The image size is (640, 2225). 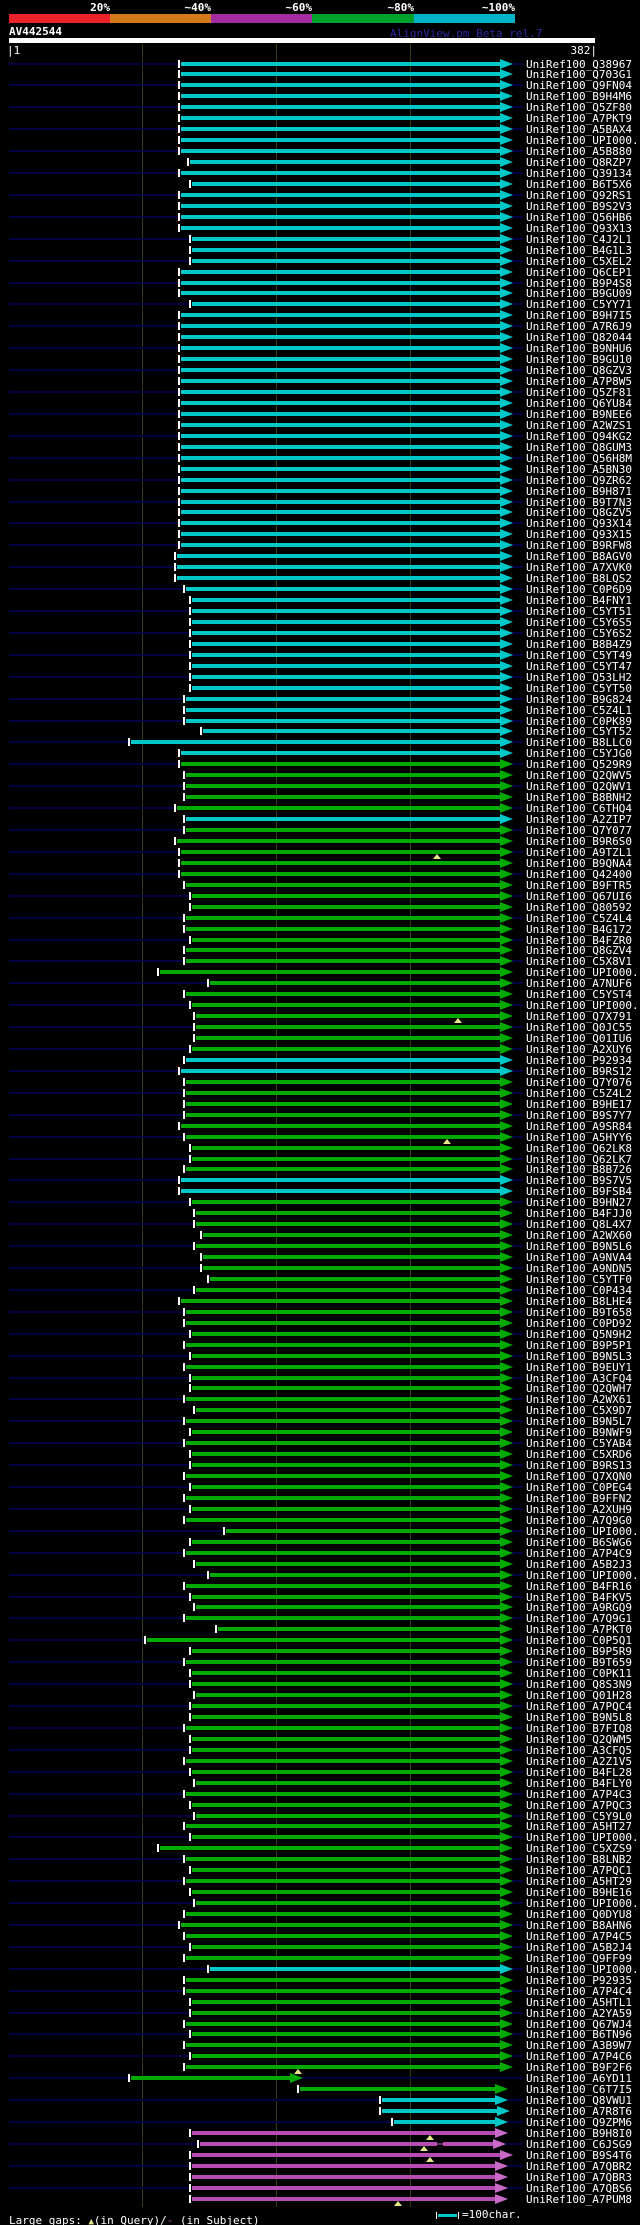 I want to click on hit-label: UniRef100_A7PQC1, so click(x=579, y=1870).